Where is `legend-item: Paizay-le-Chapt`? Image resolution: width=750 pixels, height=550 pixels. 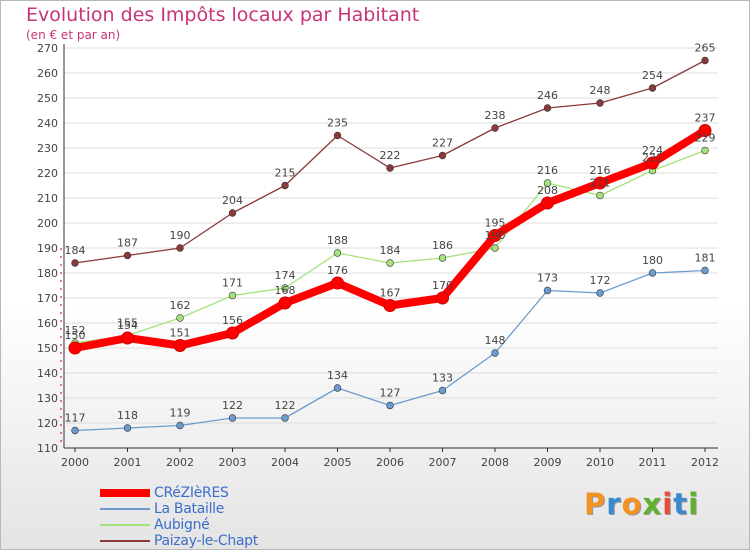
legend-item: Paizay-le-Chapt is located at coordinates (179, 541).